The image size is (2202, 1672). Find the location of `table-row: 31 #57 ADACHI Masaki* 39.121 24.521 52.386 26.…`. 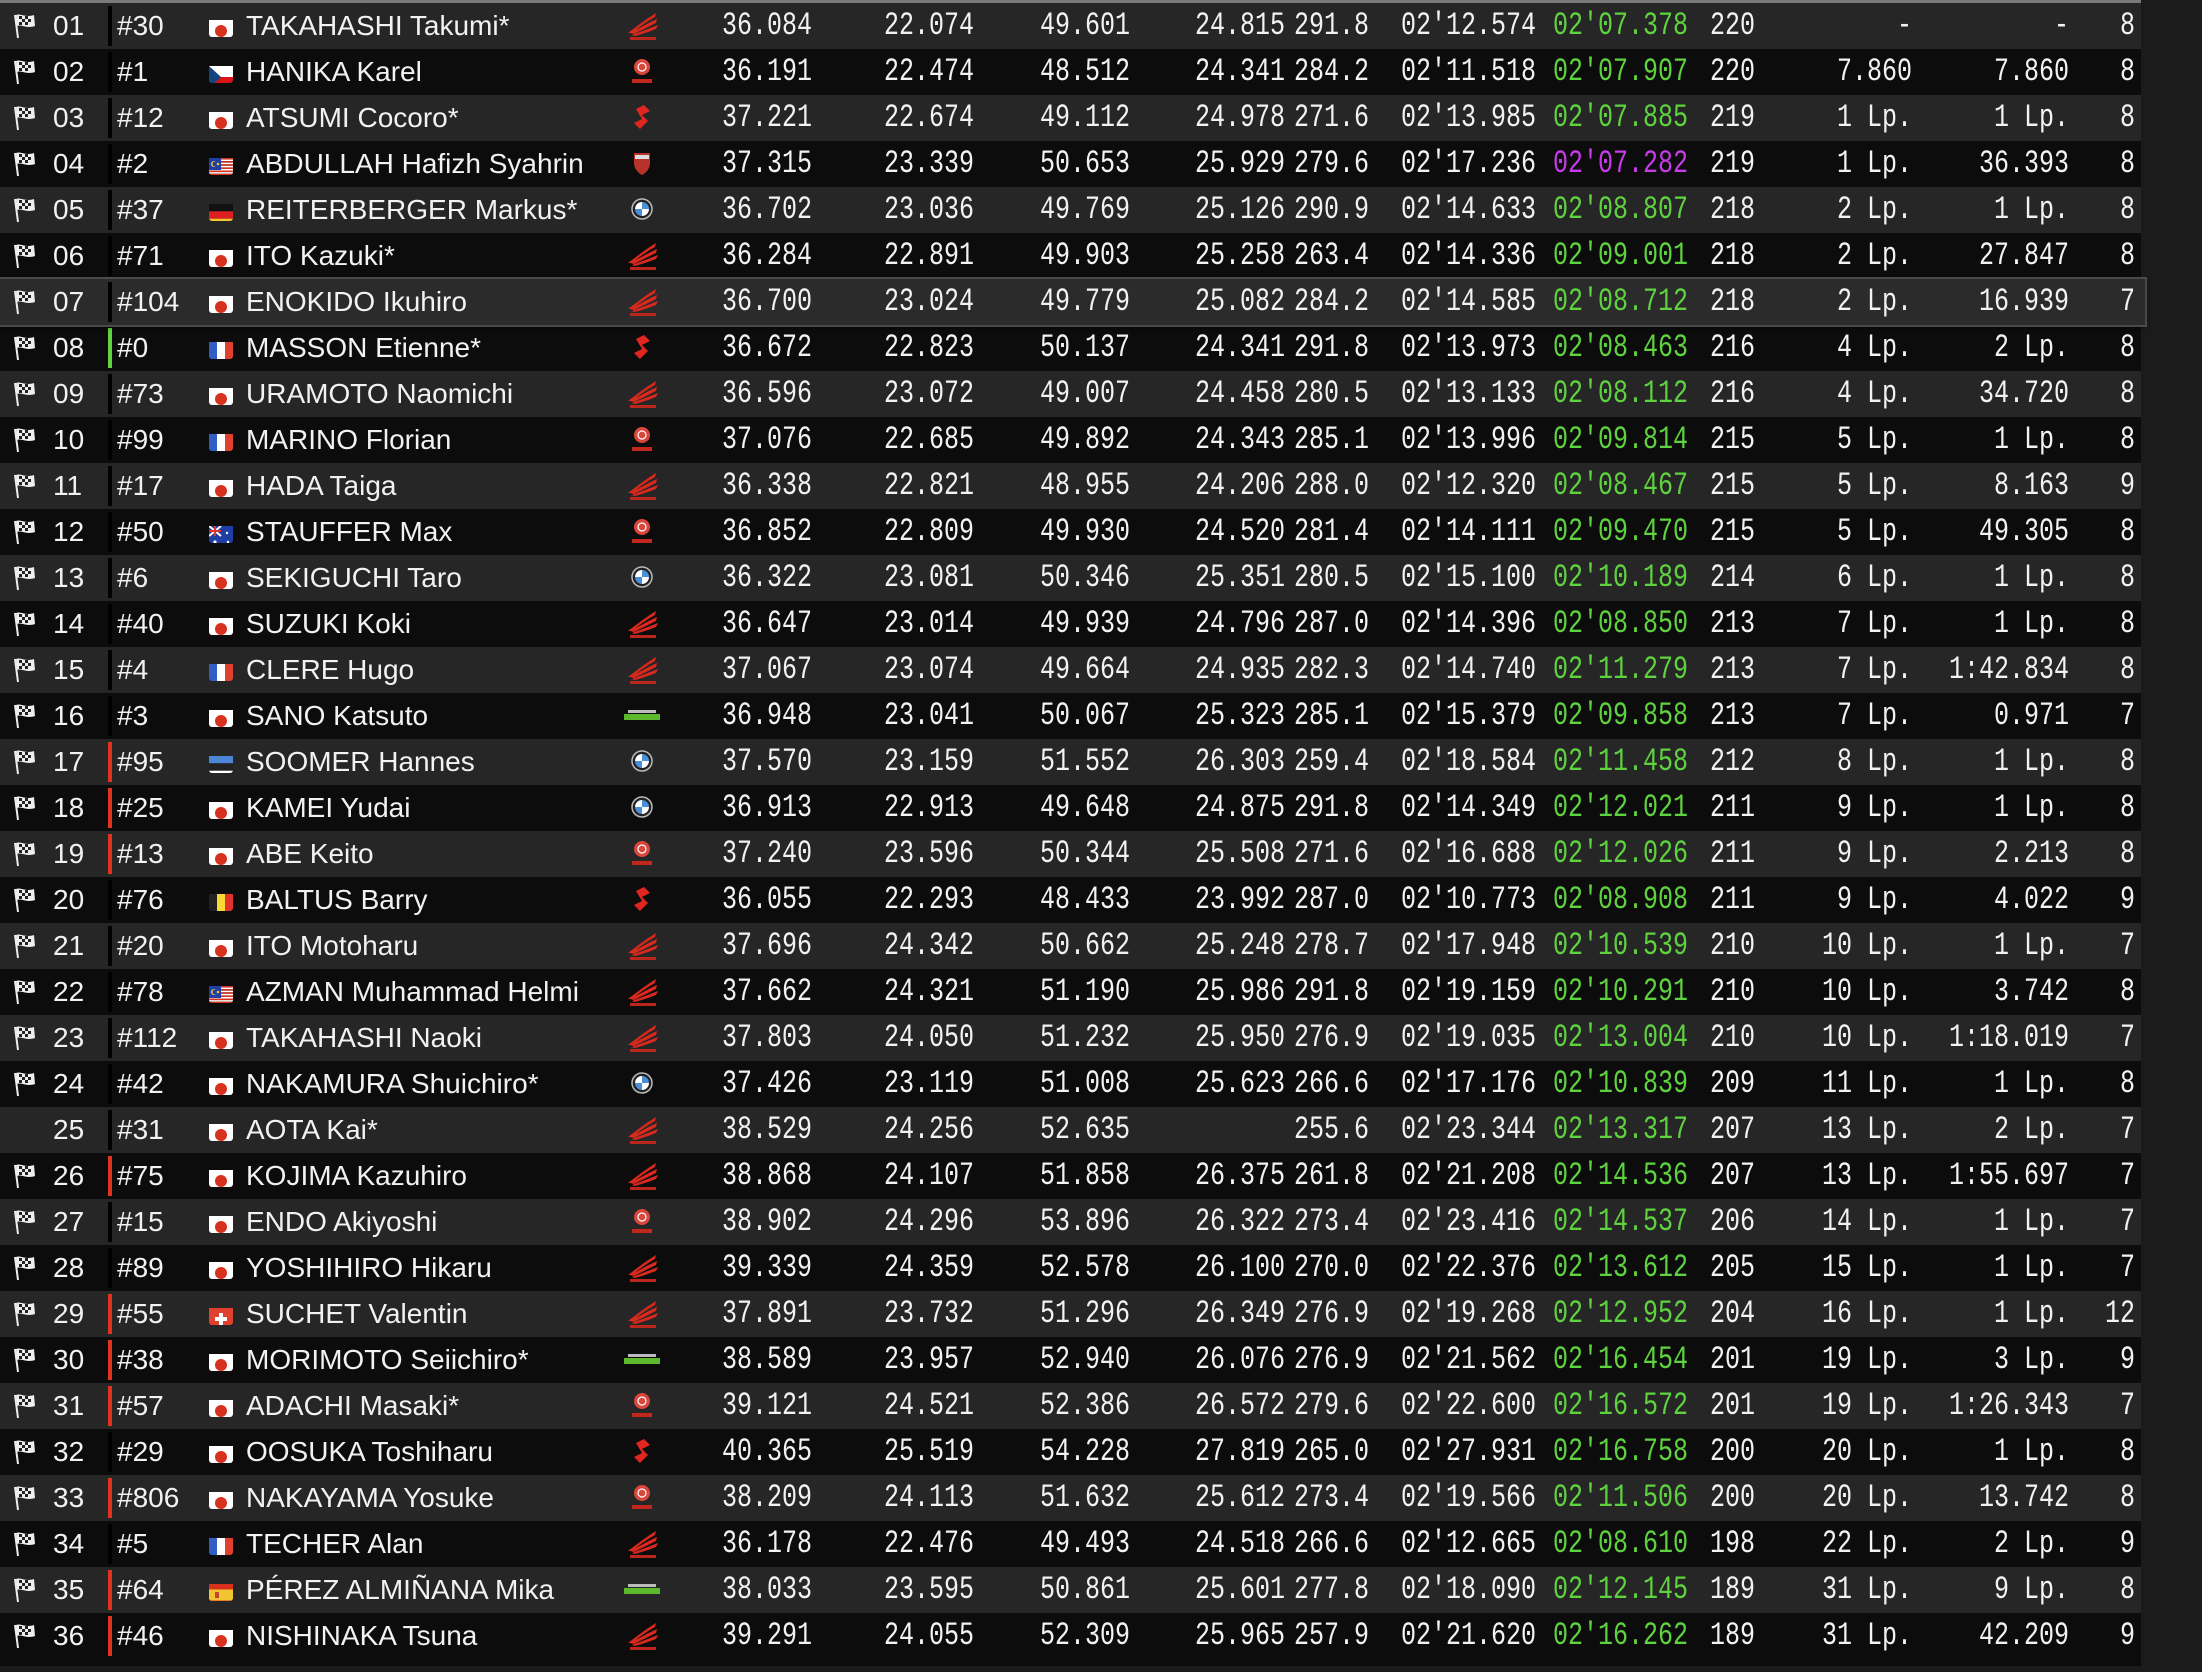

table-row: 31 #57 ADACHI Masaki* 39.121 24.521 52.386 26.… is located at coordinates (1070, 1406).